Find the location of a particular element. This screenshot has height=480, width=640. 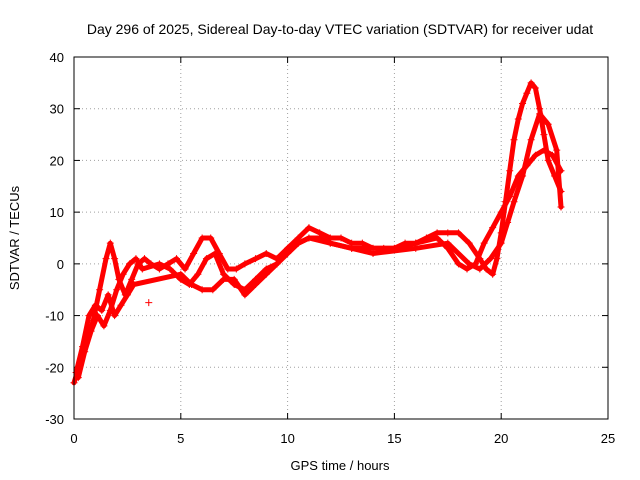

y-tick-label: 20 is located at coordinates (57, 160).